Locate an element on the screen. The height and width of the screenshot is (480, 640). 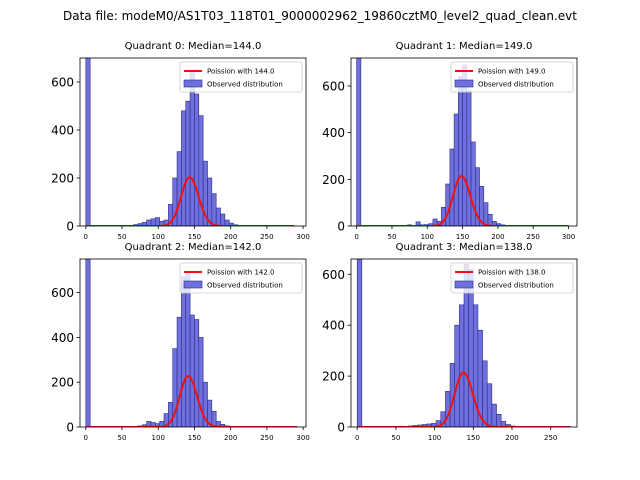
panel-title: Quadrant 3: Median=138.0 is located at coordinates (464, 247).